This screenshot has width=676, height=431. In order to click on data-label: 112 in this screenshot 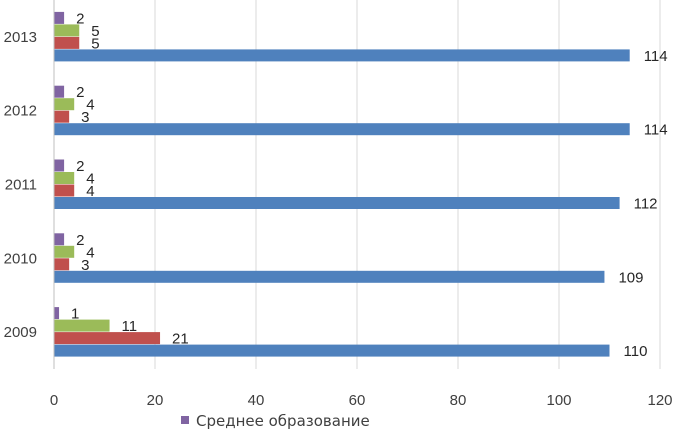, I will do `click(646, 204)`.